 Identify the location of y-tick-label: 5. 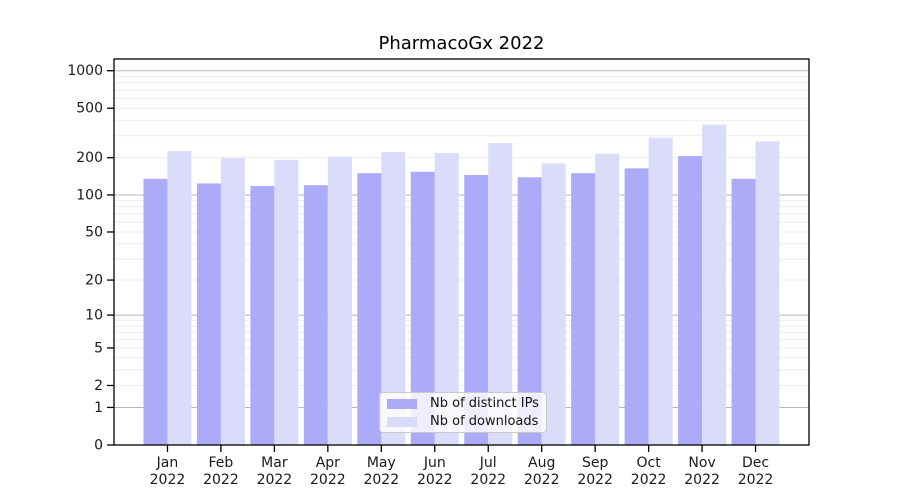
(98, 348).